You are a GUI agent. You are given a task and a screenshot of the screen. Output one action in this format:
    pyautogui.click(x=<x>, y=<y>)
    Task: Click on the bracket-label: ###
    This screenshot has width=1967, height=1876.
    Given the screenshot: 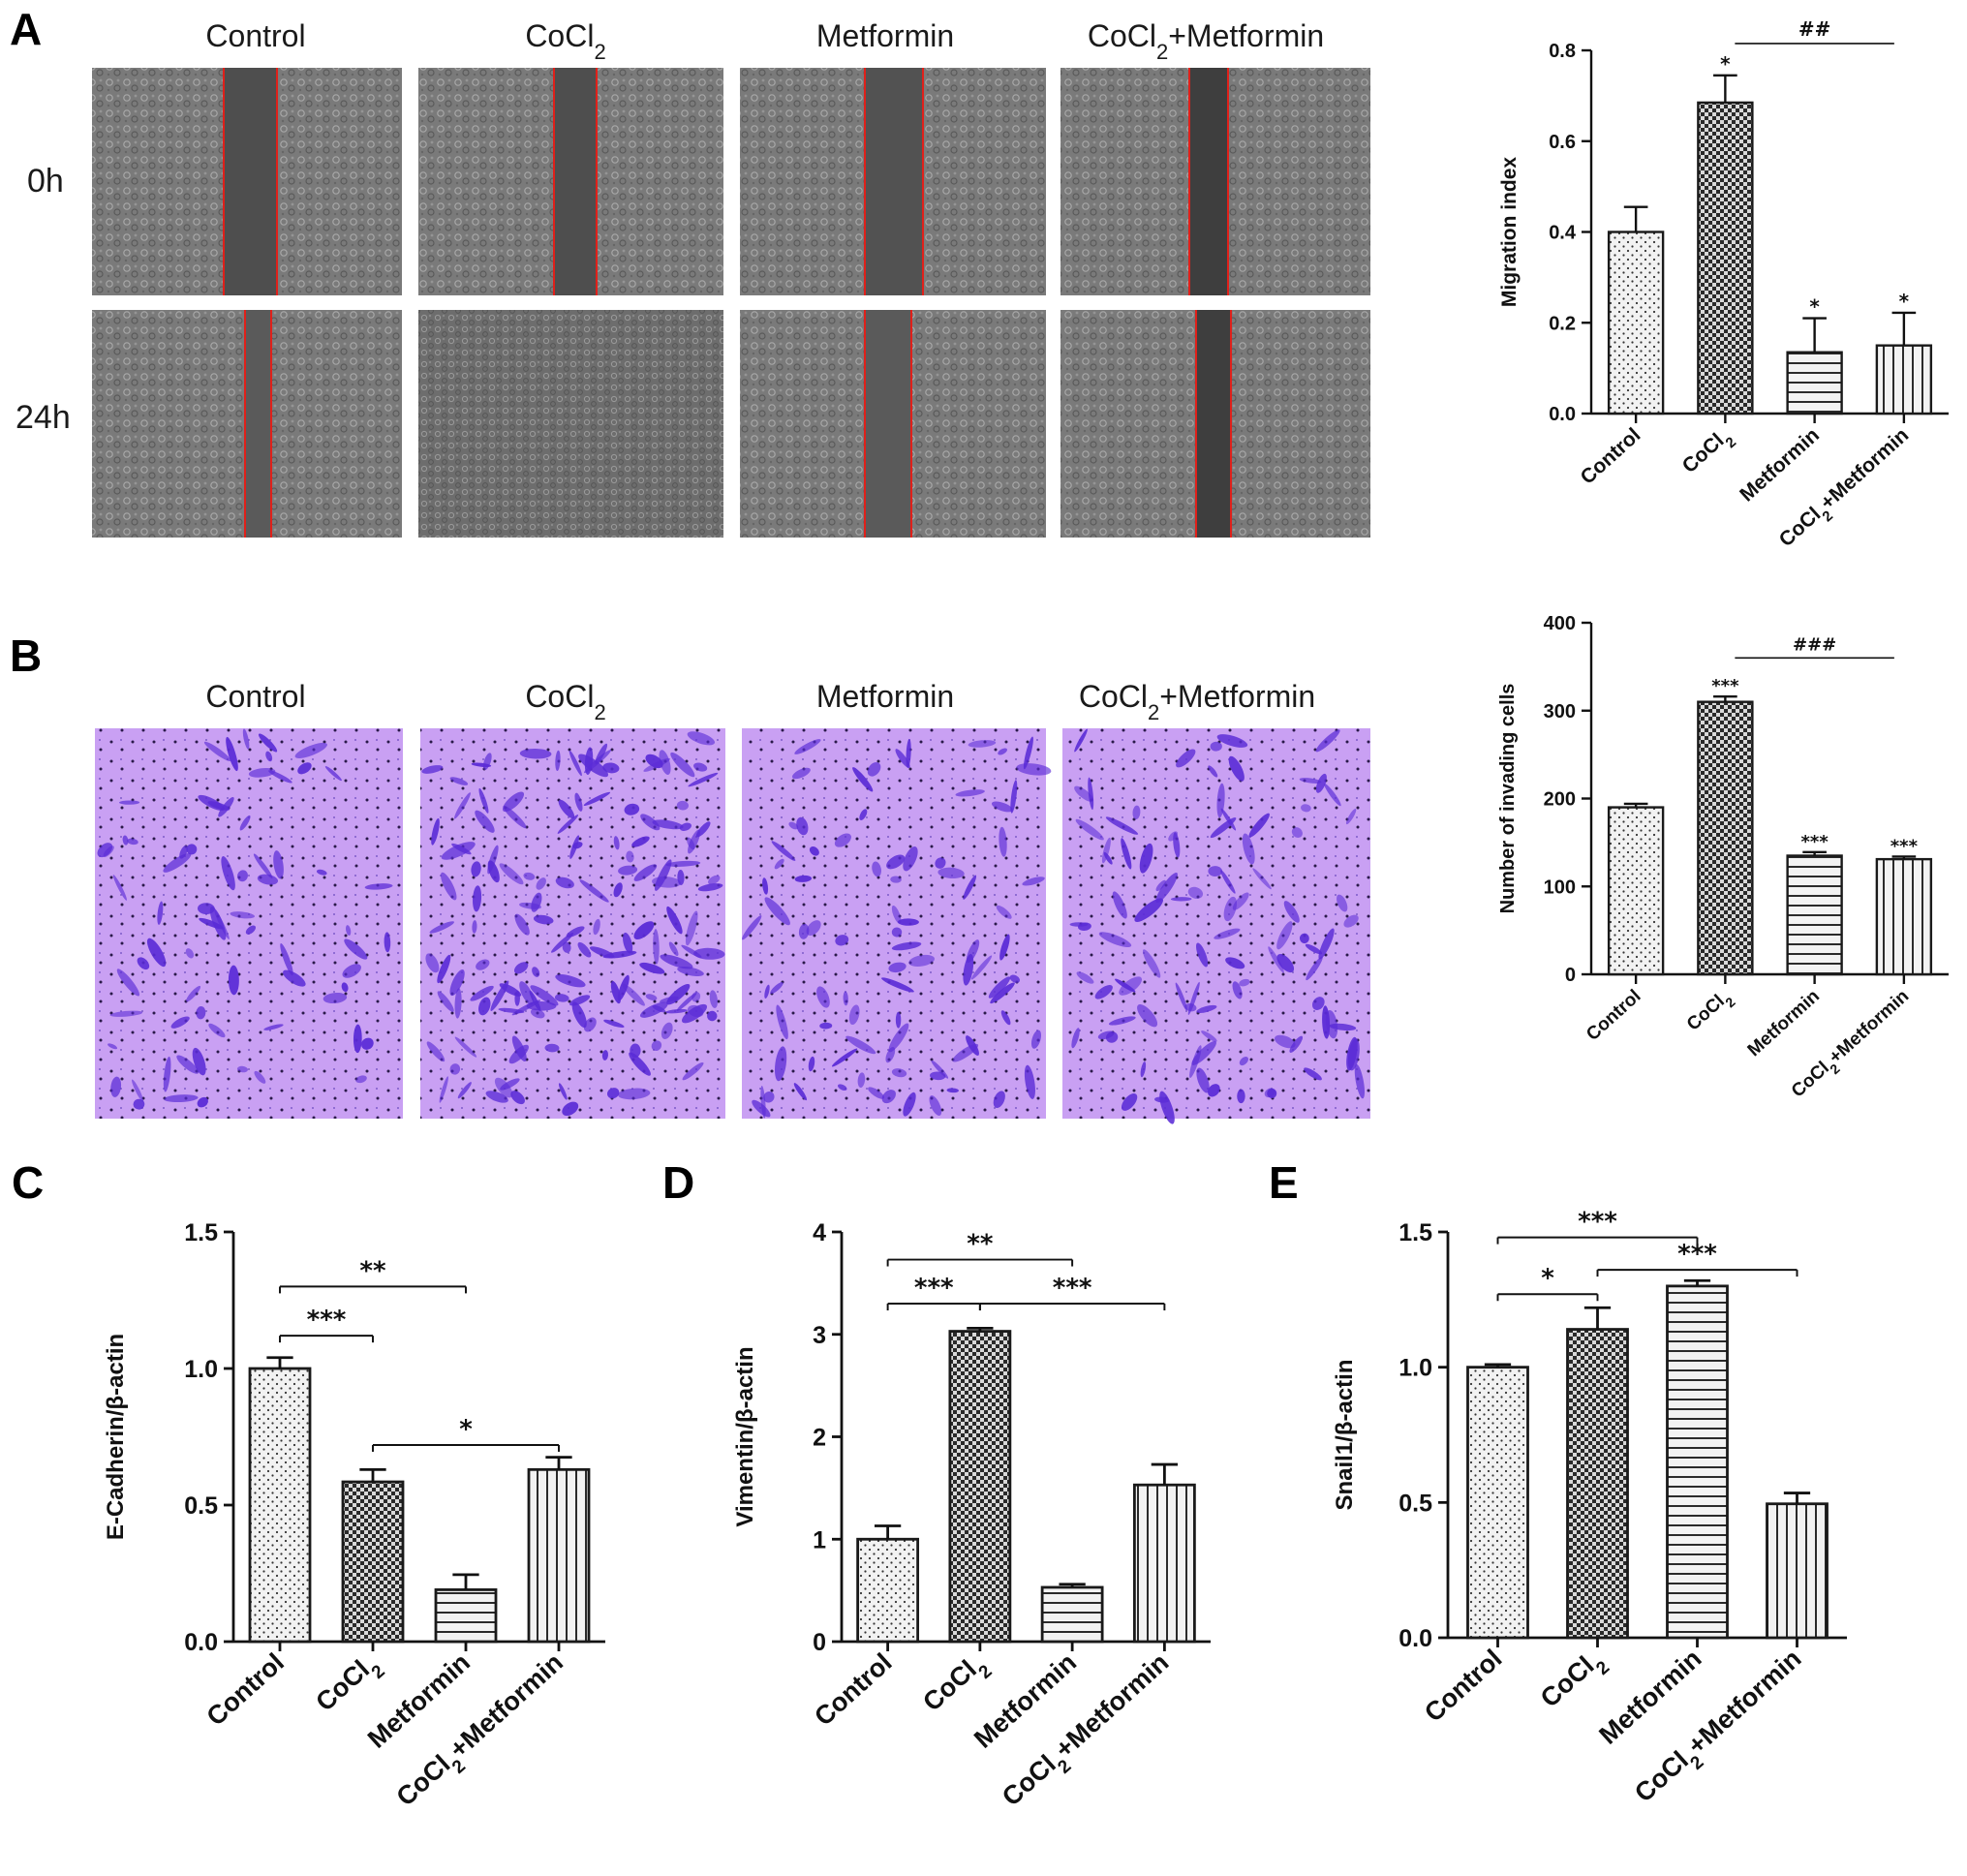 What is the action you would take?
    pyautogui.click(x=1814, y=645)
    